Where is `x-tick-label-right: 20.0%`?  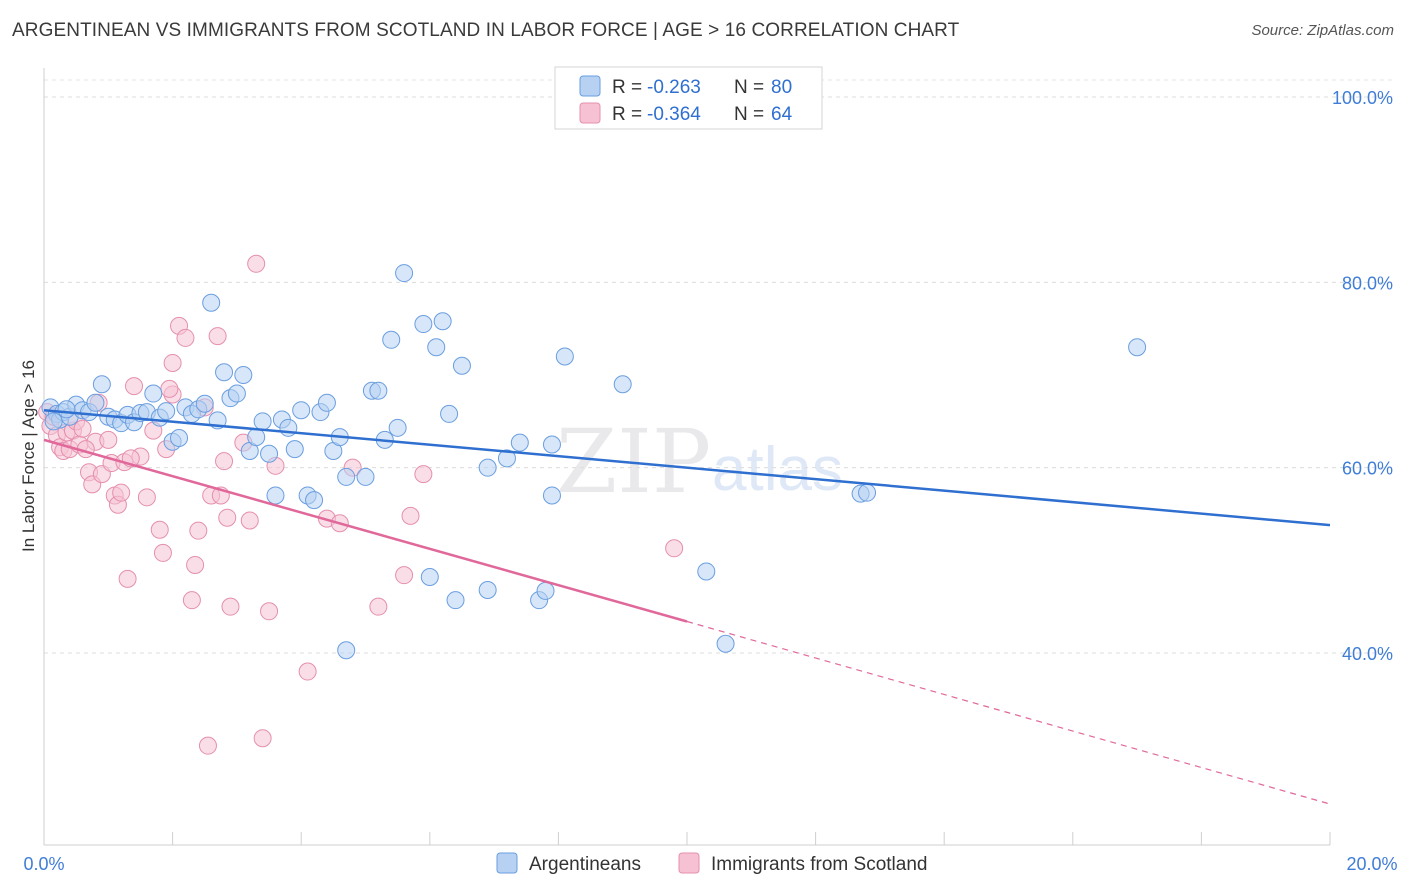 x-tick-label-right: 20.0% is located at coordinates (1371, 864).